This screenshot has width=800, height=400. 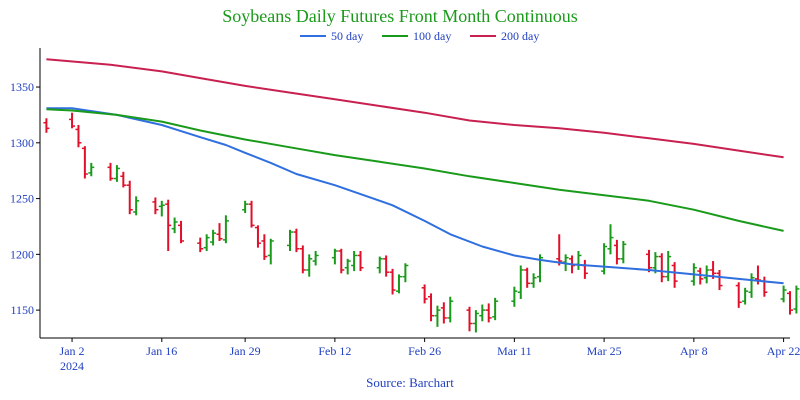 What do you see at coordinates (424, 351) in the screenshot?
I see `x-tick-label: Feb 26` at bounding box center [424, 351].